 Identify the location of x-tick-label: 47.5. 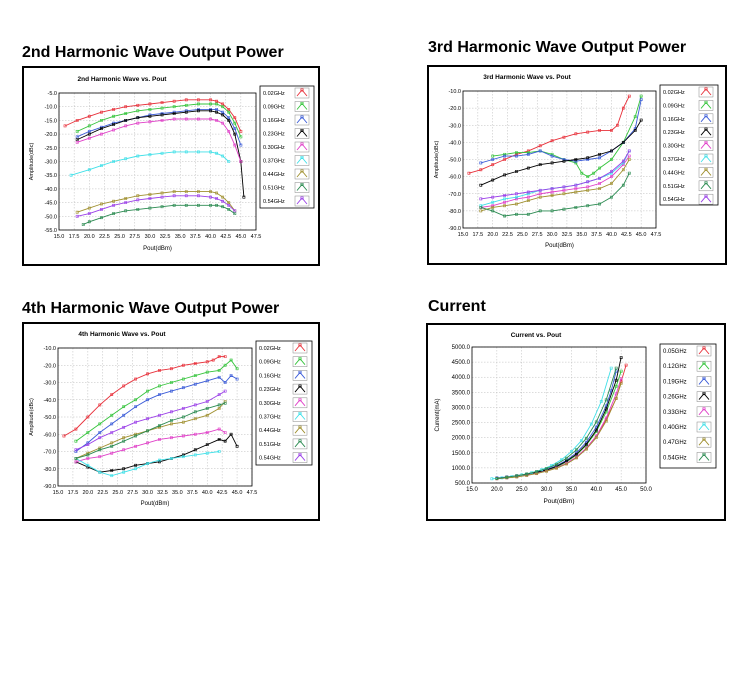
(252, 493).